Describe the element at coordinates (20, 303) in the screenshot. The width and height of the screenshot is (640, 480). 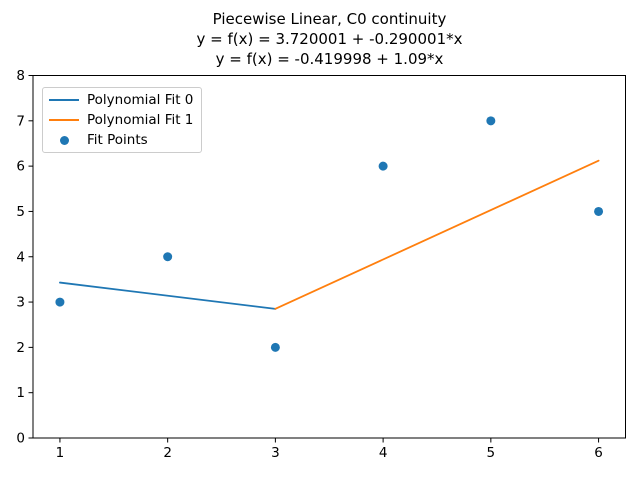
I see `y-tick-label: 3` at that location.